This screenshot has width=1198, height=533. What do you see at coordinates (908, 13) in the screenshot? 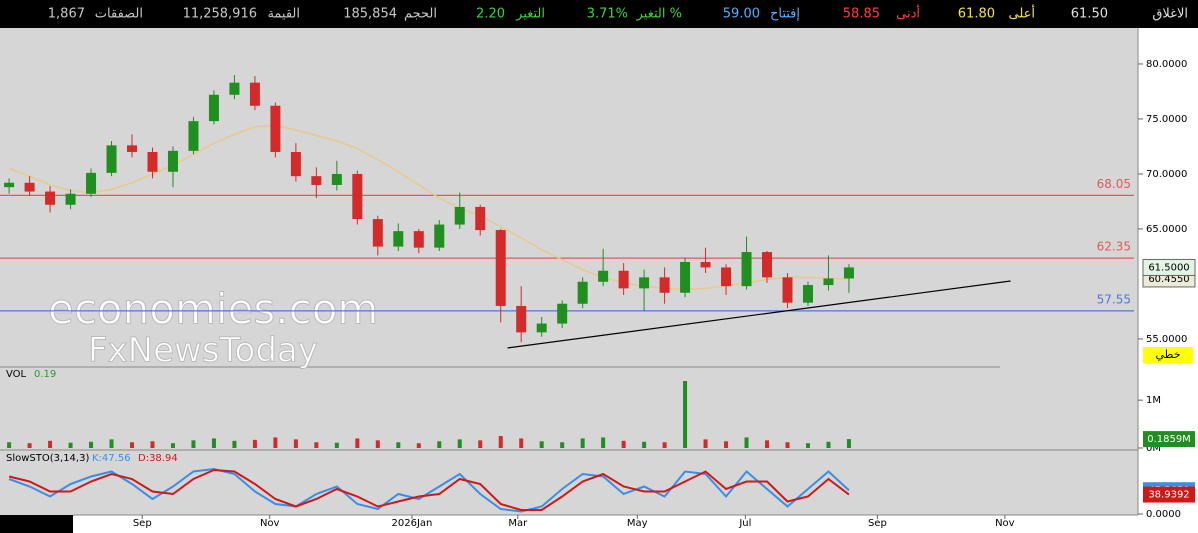
I see `header-label: أدنى` at bounding box center [908, 13].